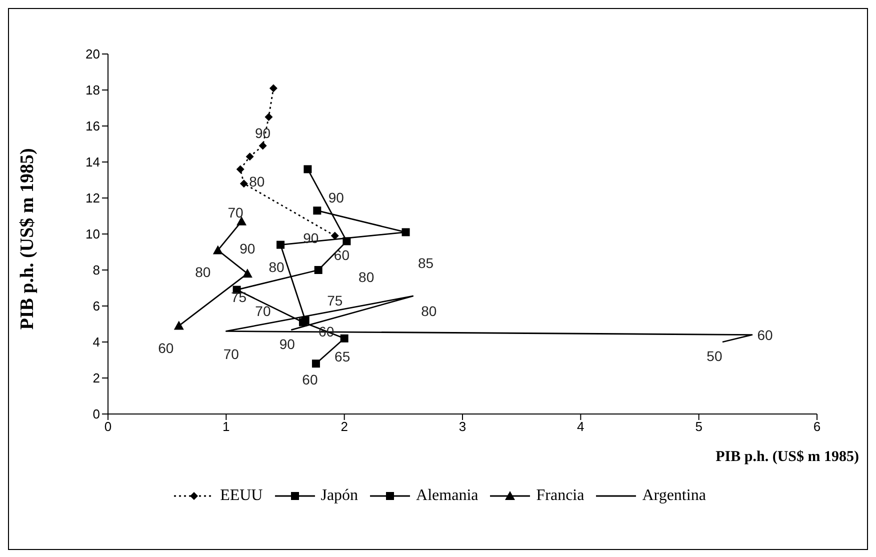 The height and width of the screenshot is (557, 876). I want to click on x-tick-label: 2, so click(344, 426).